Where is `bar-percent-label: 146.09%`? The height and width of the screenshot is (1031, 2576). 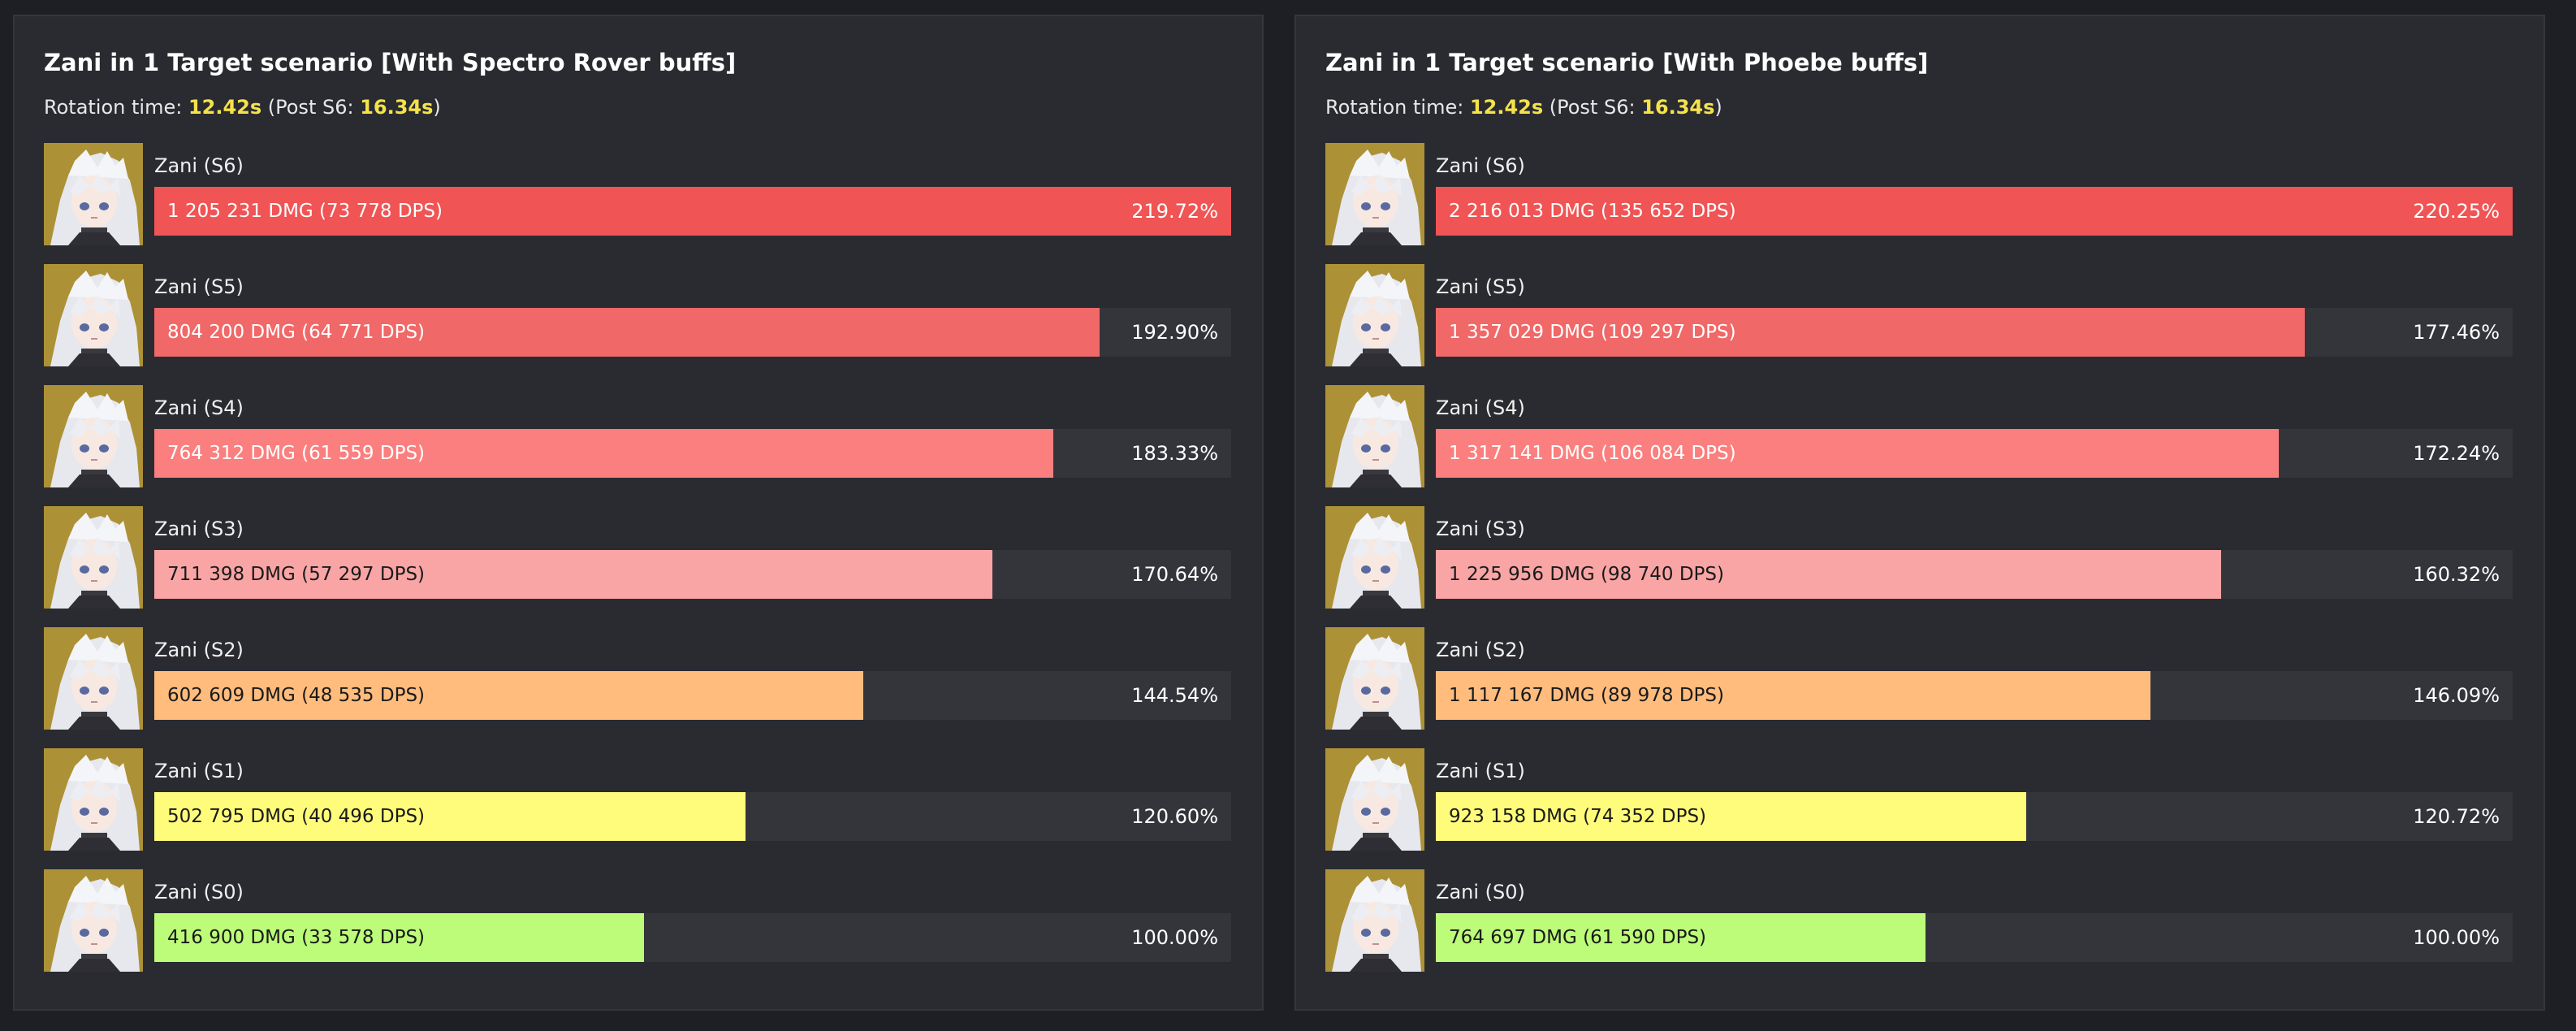
bar-percent-label: 146.09% is located at coordinates (2456, 695).